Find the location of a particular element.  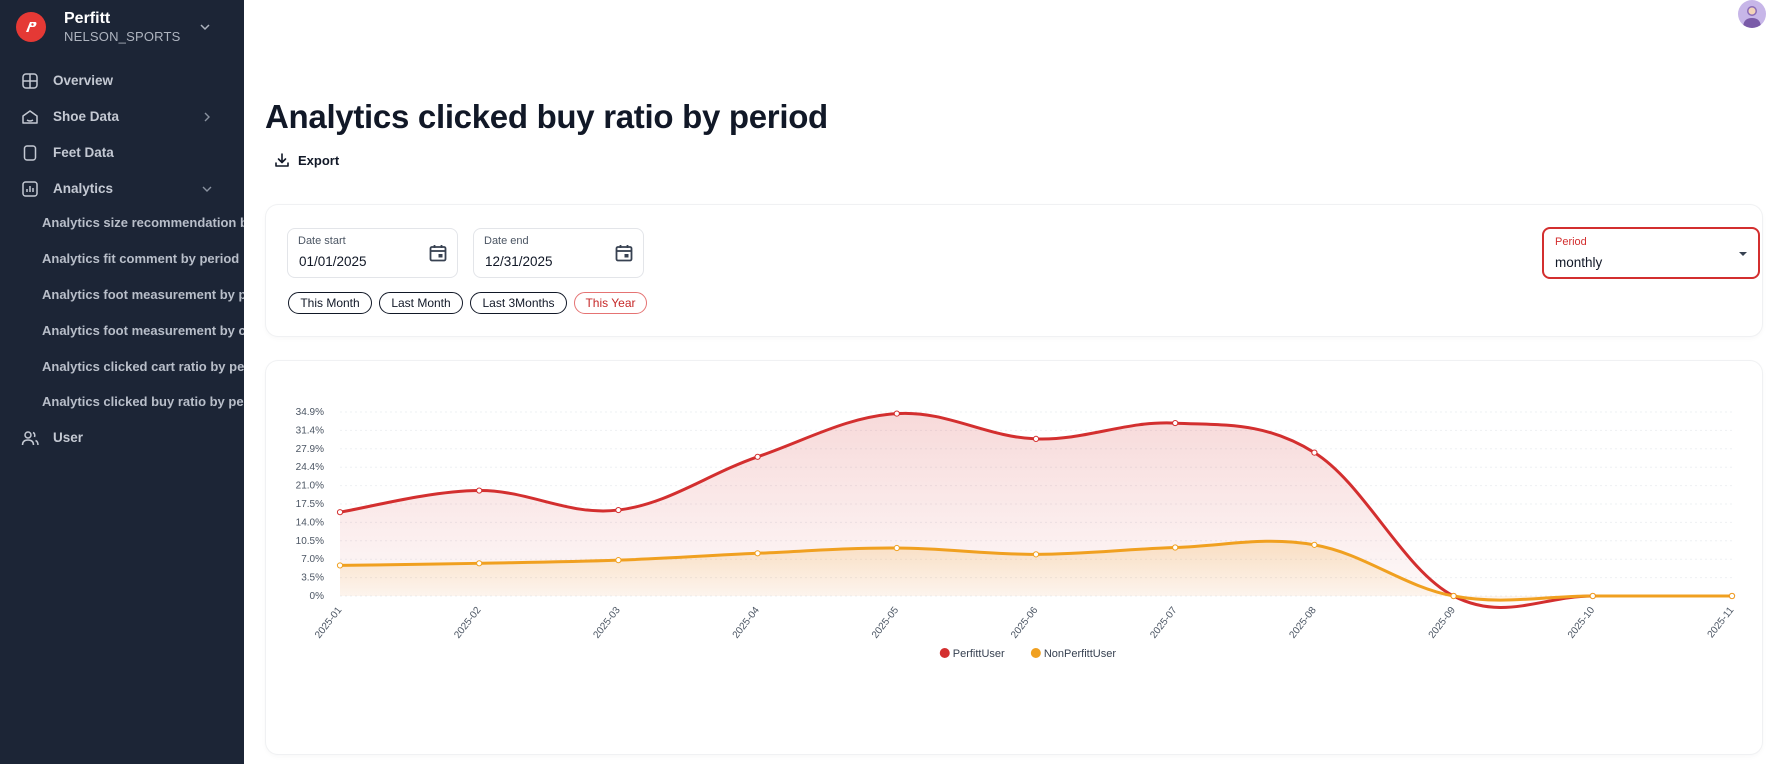

y-tick-label: 17.5% is located at coordinates (310, 504).